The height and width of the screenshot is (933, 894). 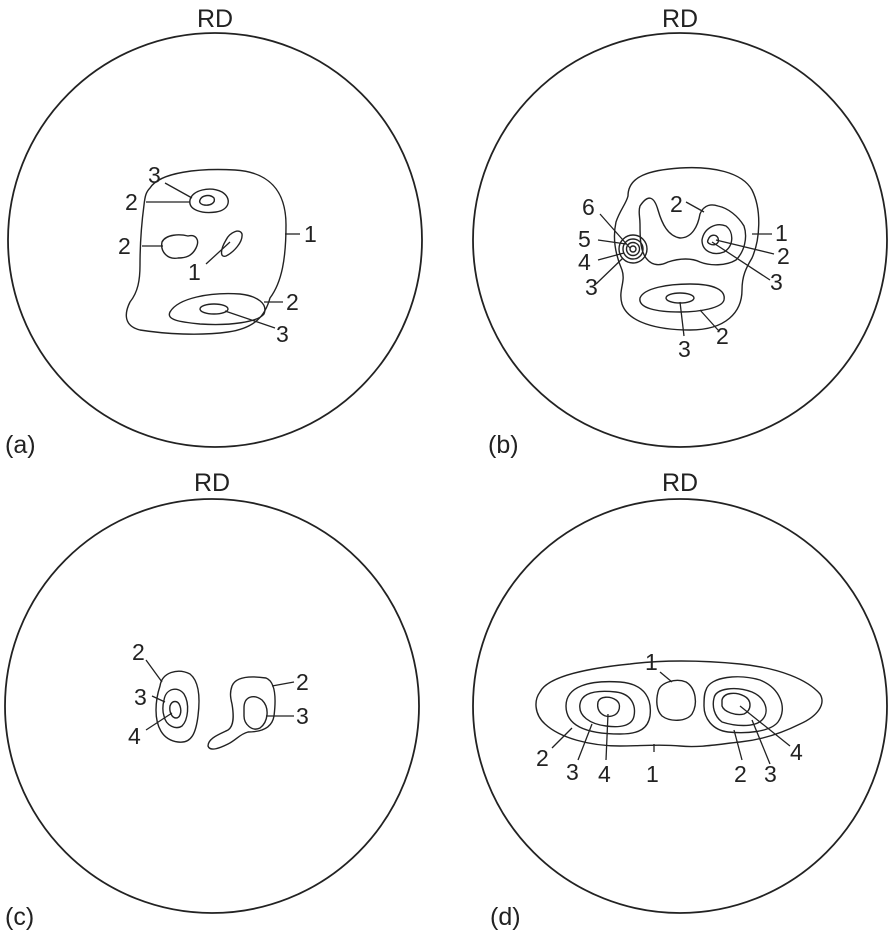 I want to click on contour-a-thin-spot, so click(x=231, y=243).